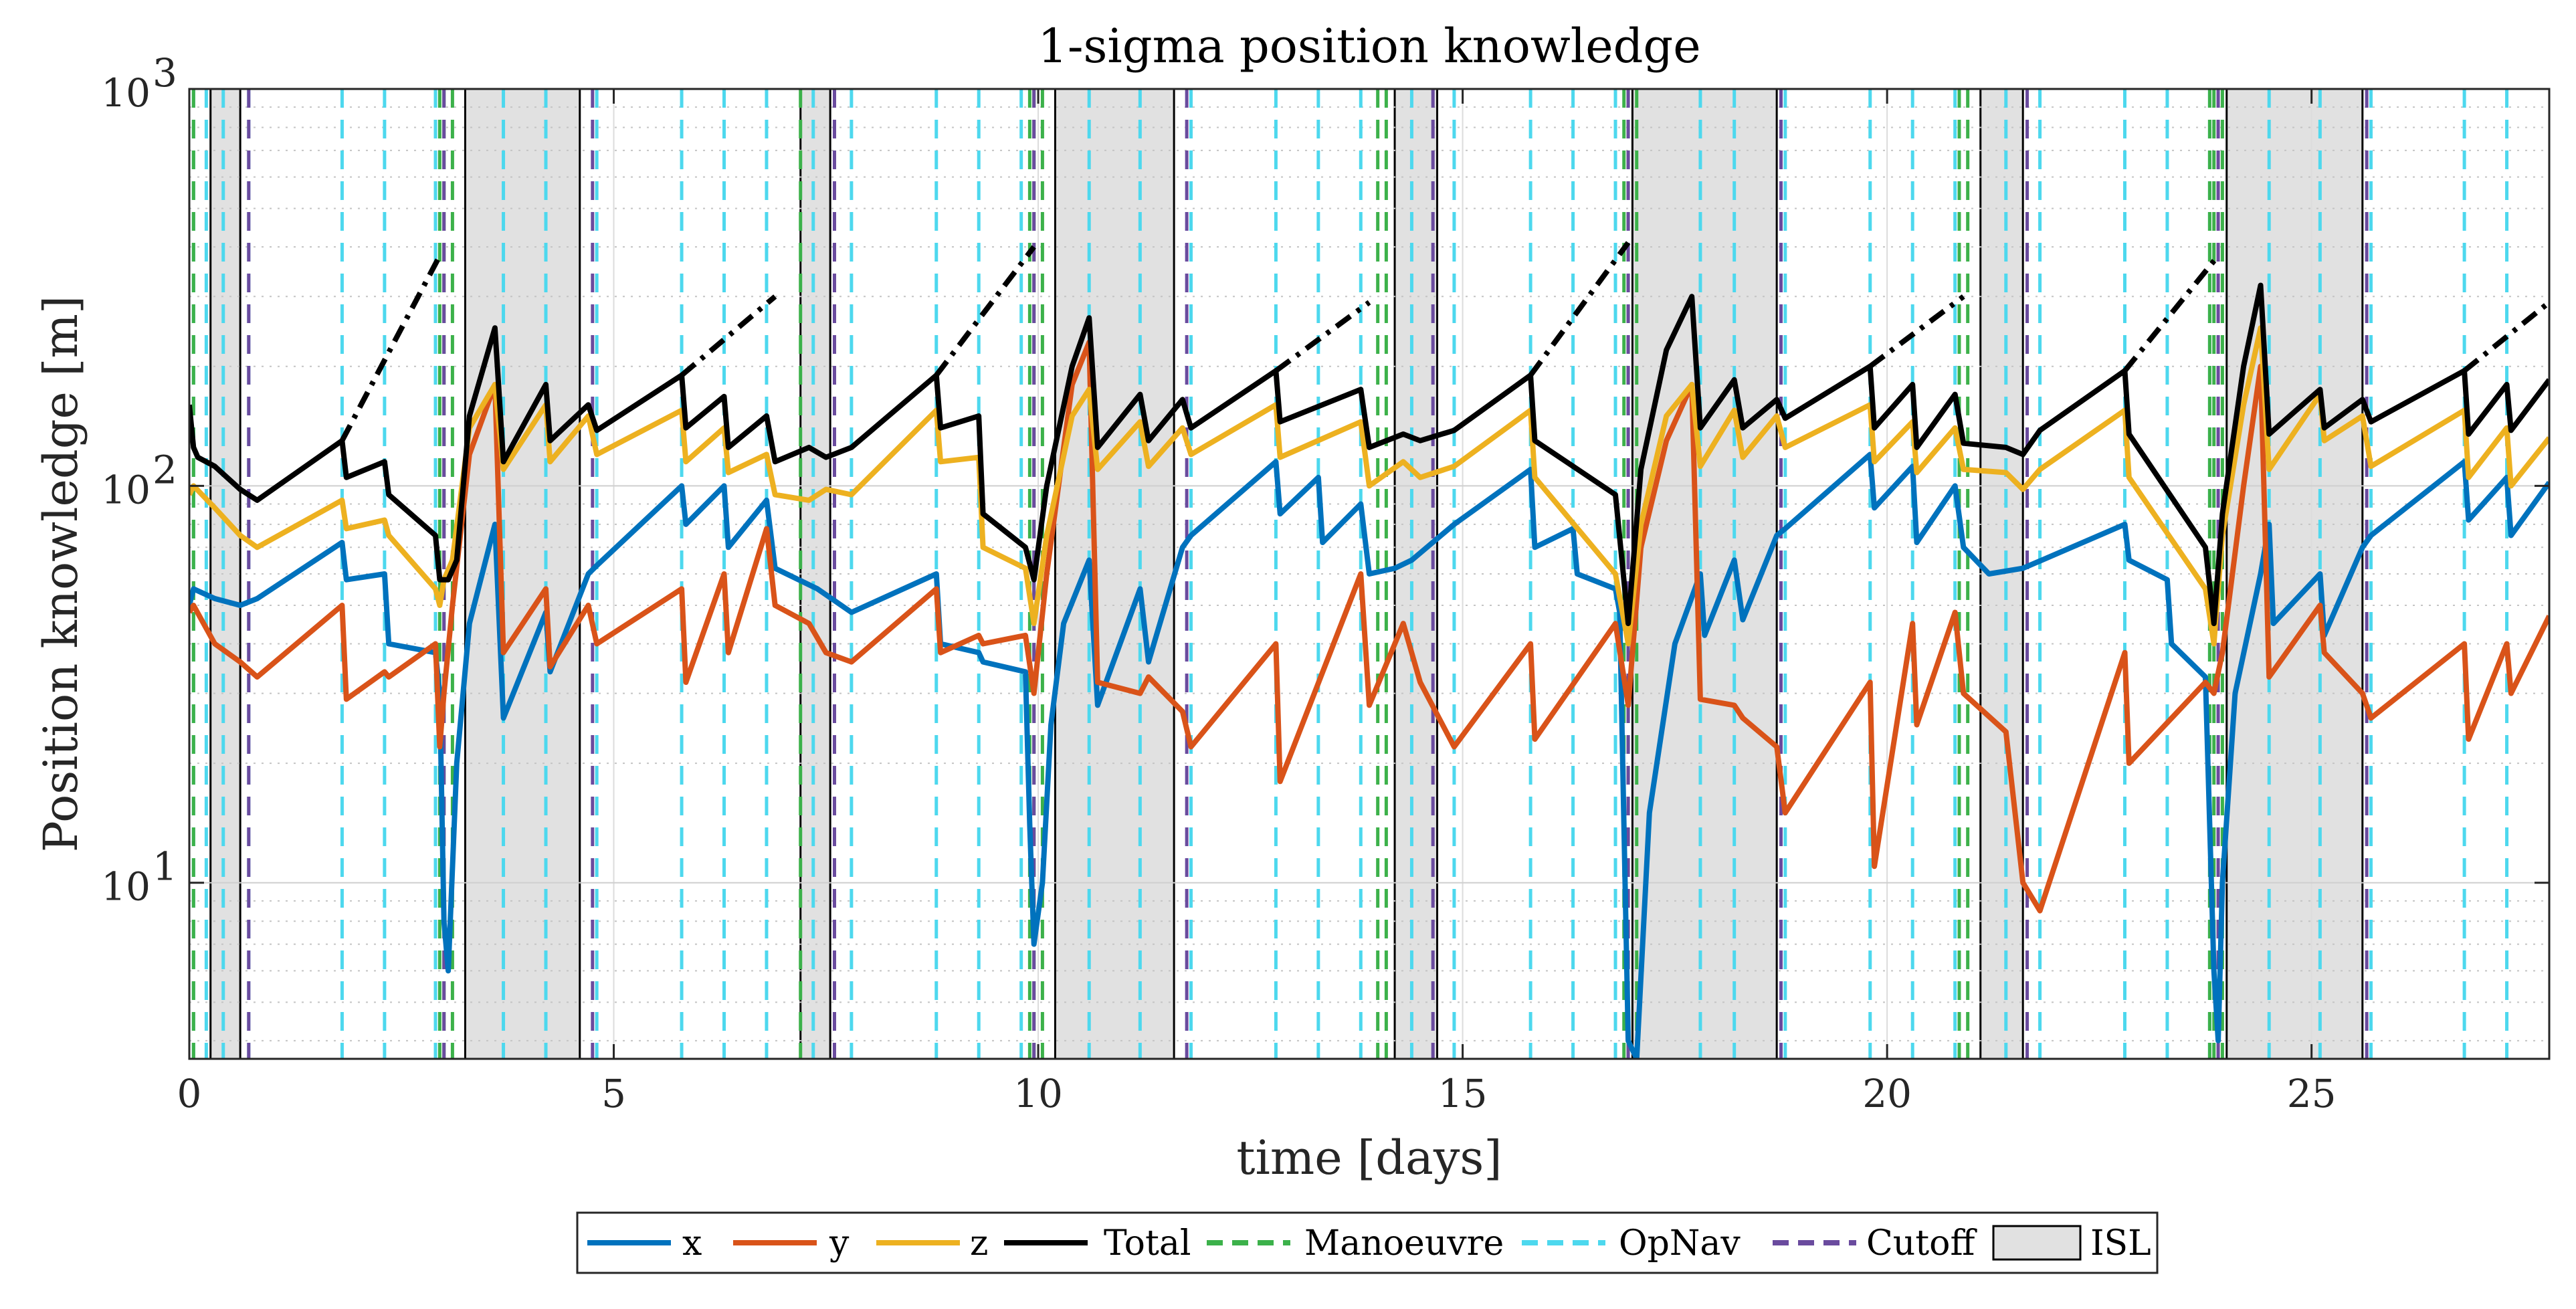 The width and height of the screenshot is (2576, 1309). I want to click on y-tick-exponent-0: 1, so click(165, 867).